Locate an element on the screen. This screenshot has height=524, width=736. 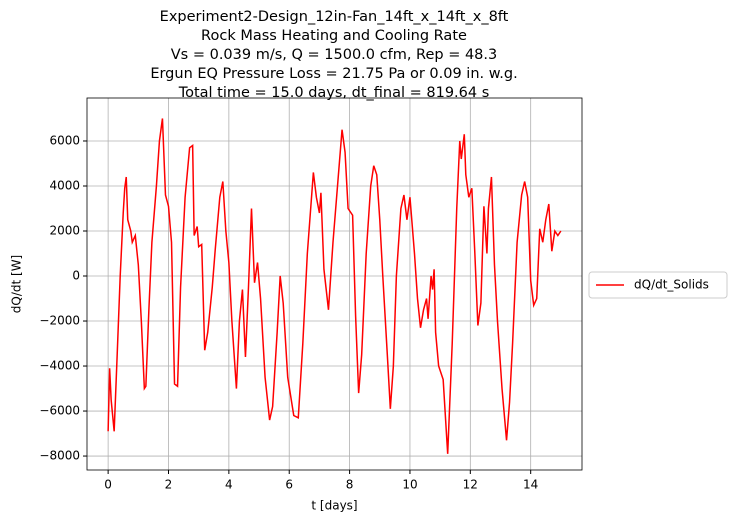
x-tick-label: 0 is located at coordinates (108, 485).